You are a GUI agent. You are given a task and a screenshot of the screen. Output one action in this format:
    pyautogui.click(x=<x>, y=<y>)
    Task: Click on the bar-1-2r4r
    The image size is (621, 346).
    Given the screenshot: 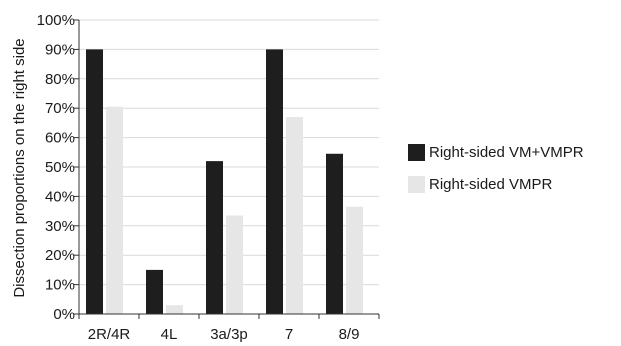 What is the action you would take?
    pyautogui.click(x=94, y=182)
    